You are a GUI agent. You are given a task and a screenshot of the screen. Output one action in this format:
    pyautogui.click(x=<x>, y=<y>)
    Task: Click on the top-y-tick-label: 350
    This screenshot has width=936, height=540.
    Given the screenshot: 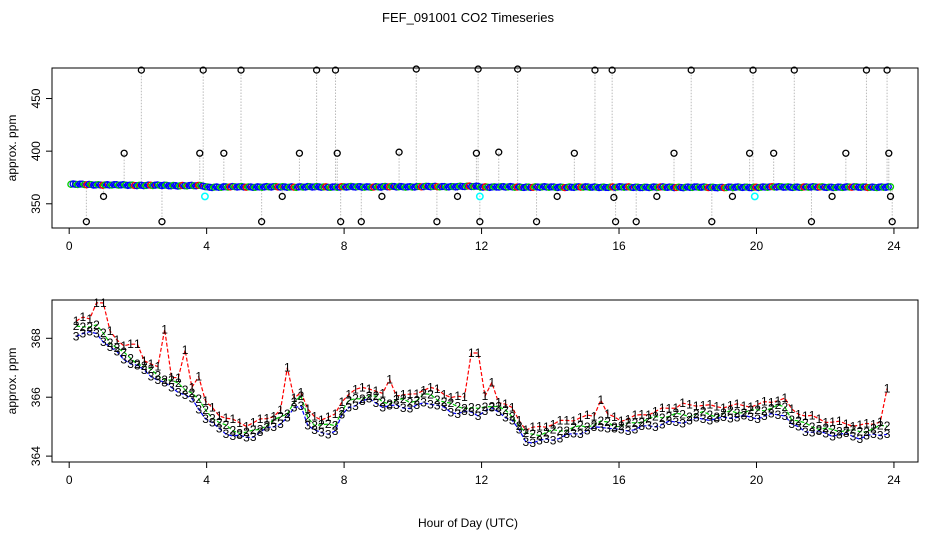 What is the action you would take?
    pyautogui.click(x=36, y=203)
    